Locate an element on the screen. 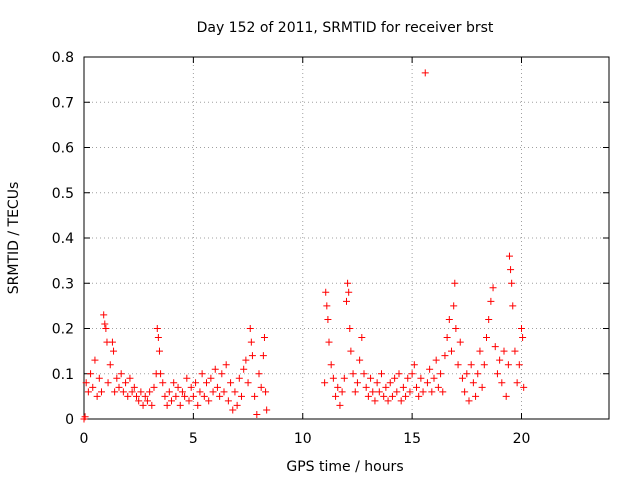 The image size is (640, 480). y-tick-label: 0.6 is located at coordinates (63, 149).